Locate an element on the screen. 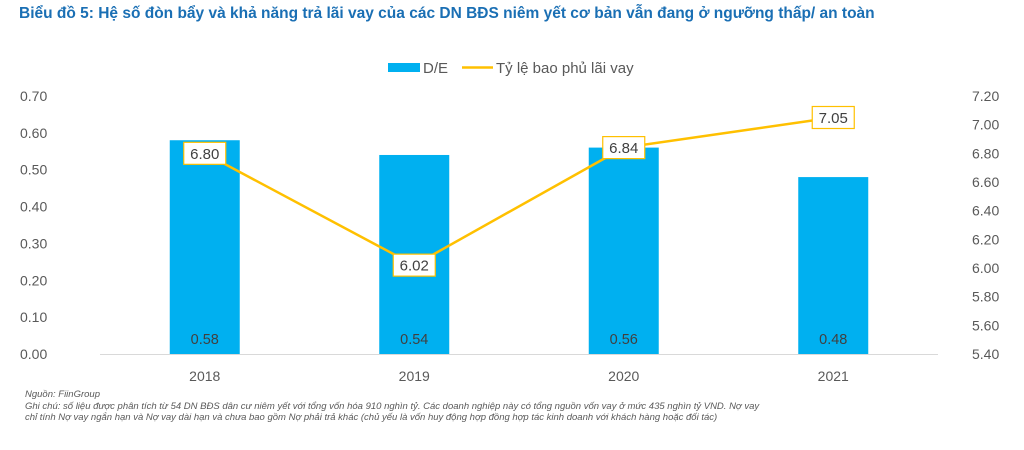 The image size is (1024, 450). left-axis-tick-label: 0.50 is located at coordinates (33, 170).